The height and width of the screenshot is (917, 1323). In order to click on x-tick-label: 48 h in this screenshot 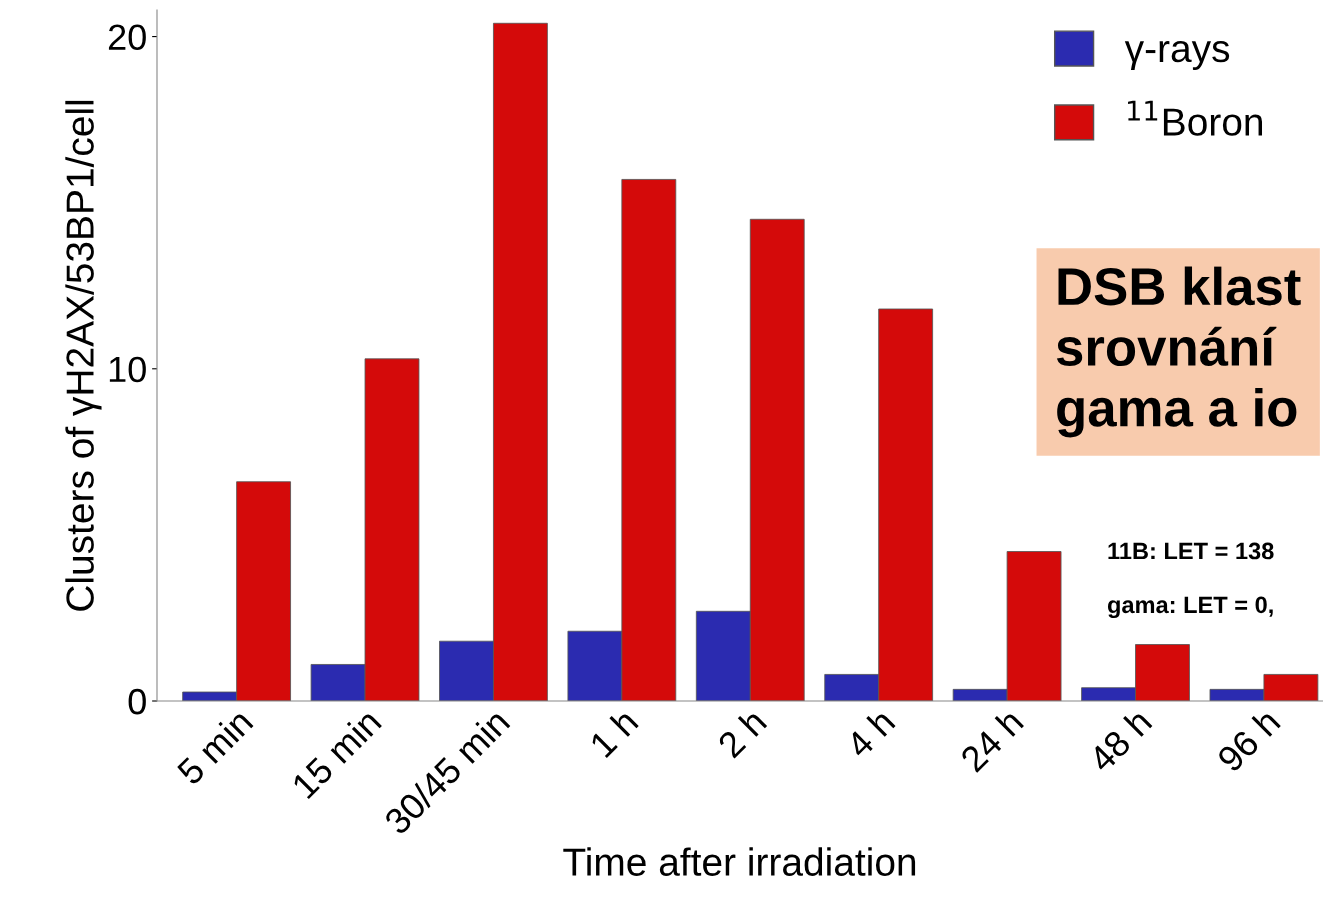, I will do `click(1119, 740)`.